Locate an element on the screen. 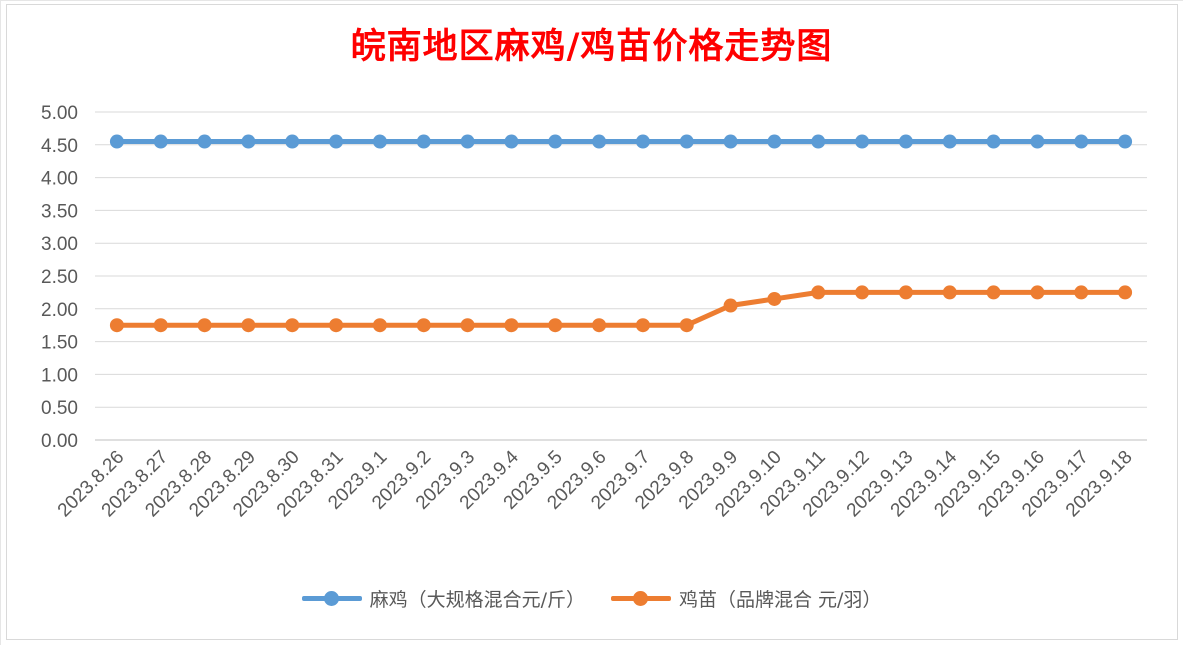 This screenshot has width=1183, height=645. y-tick-label: 4.50 is located at coordinates (59, 146).